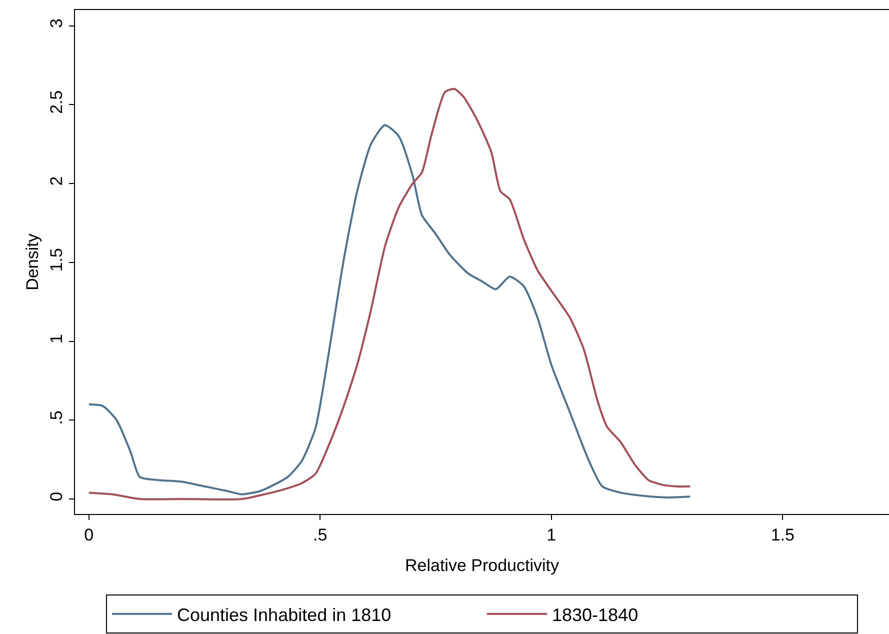 The image size is (889, 634). Describe the element at coordinates (56, 102) in the screenshot. I see `y-tick-label: 2.5` at that location.